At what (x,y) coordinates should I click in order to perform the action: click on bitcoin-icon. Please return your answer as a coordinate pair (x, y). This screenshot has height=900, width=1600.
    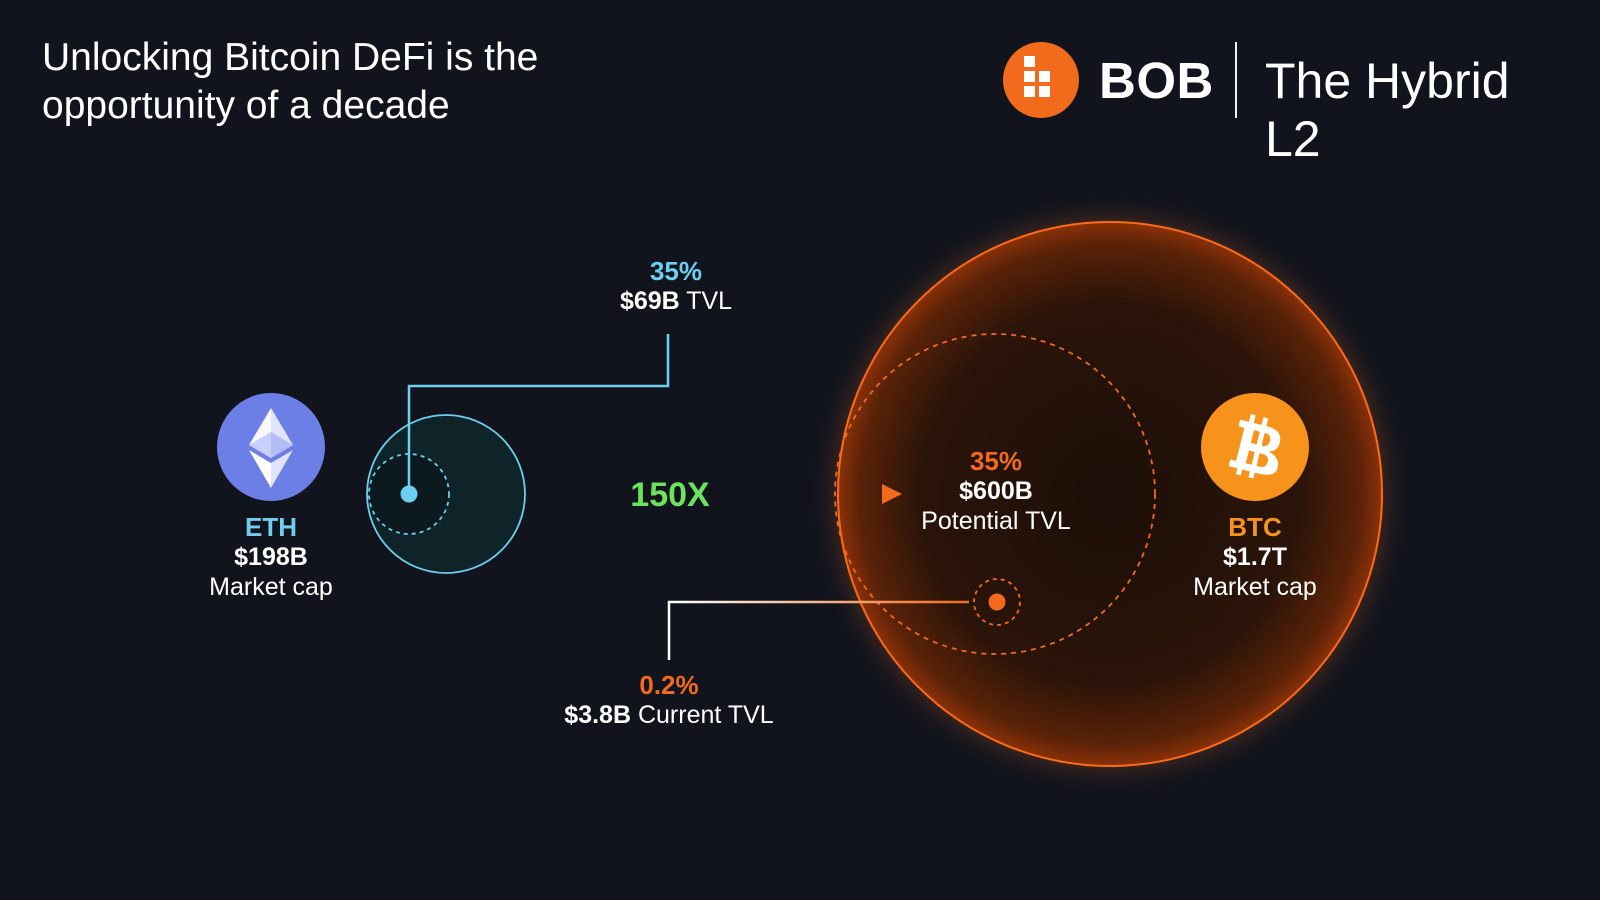
    Looking at the image, I should click on (1255, 447).